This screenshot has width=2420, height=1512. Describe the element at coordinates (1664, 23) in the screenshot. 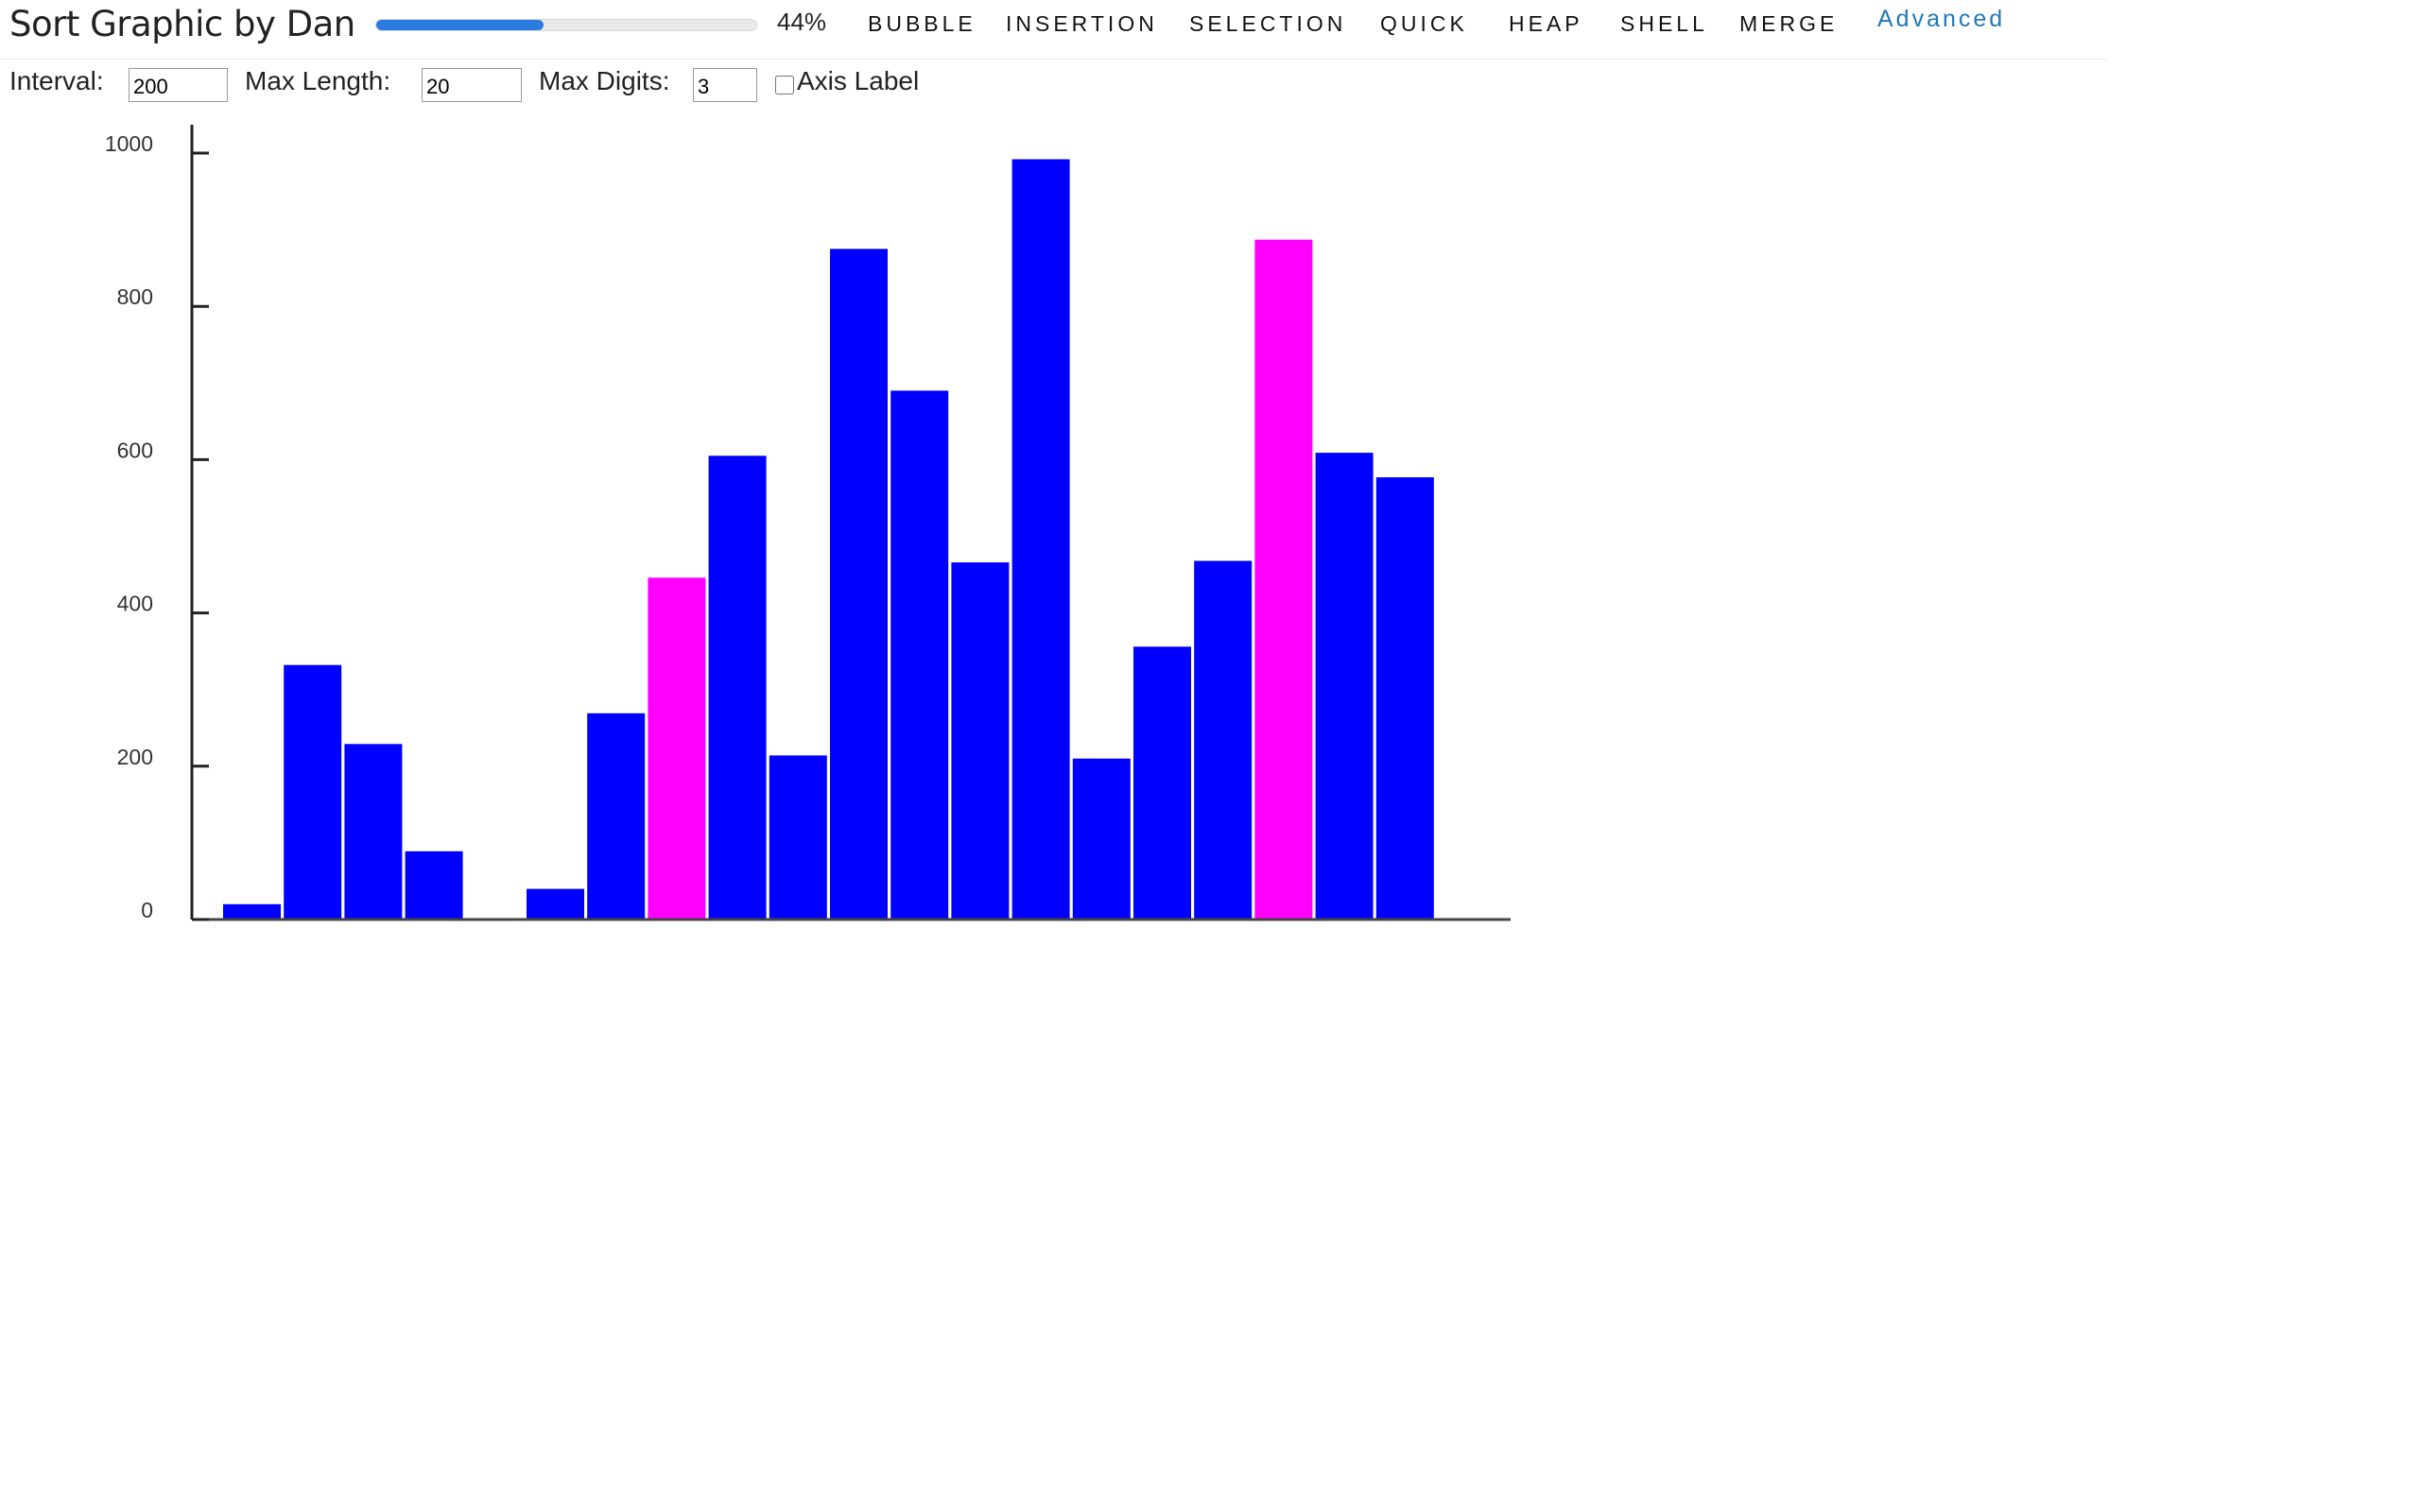

I see `nav-shell: SHELL` at that location.